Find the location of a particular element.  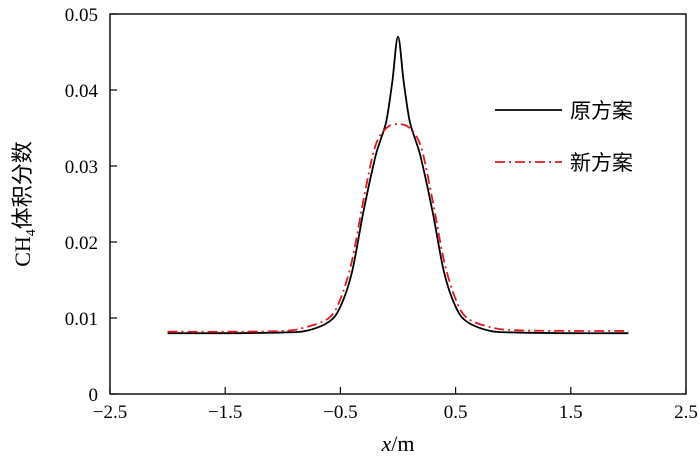

x-tick-label: 2.5 is located at coordinates (686, 412).